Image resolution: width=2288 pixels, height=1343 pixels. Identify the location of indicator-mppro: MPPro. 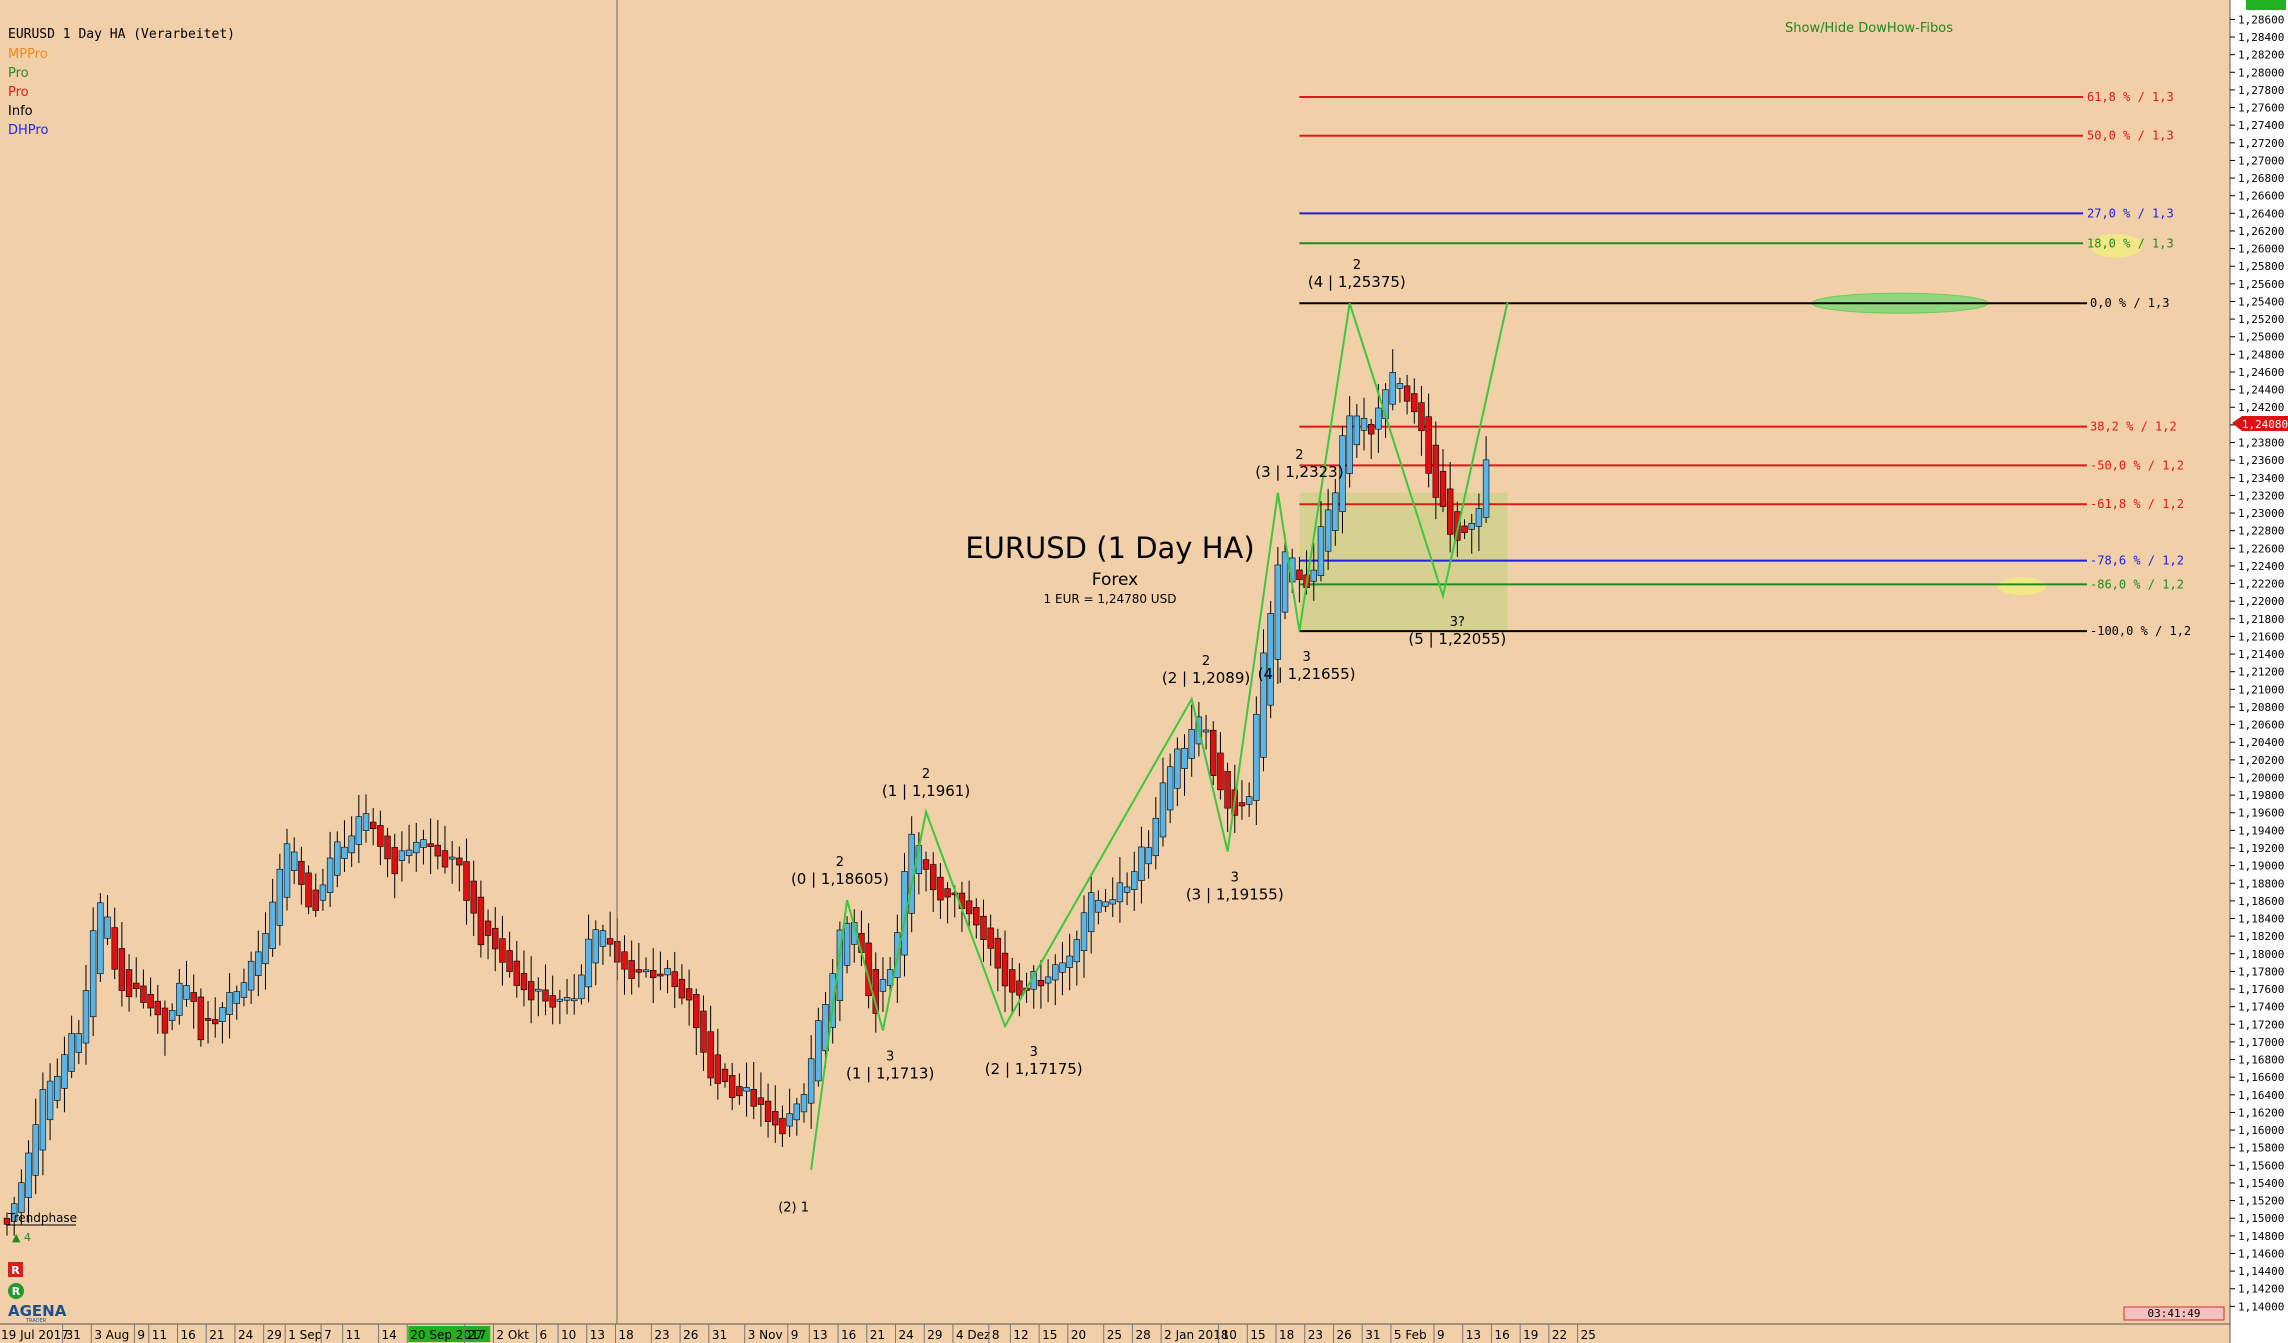
(28, 54).